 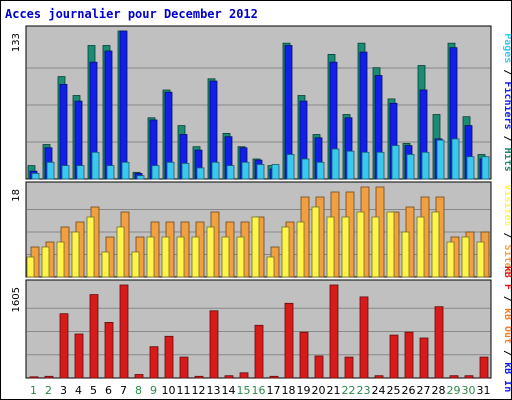 What do you see at coordinates (506, 48) in the screenshot?
I see `legend-entry: Pages` at bounding box center [506, 48].